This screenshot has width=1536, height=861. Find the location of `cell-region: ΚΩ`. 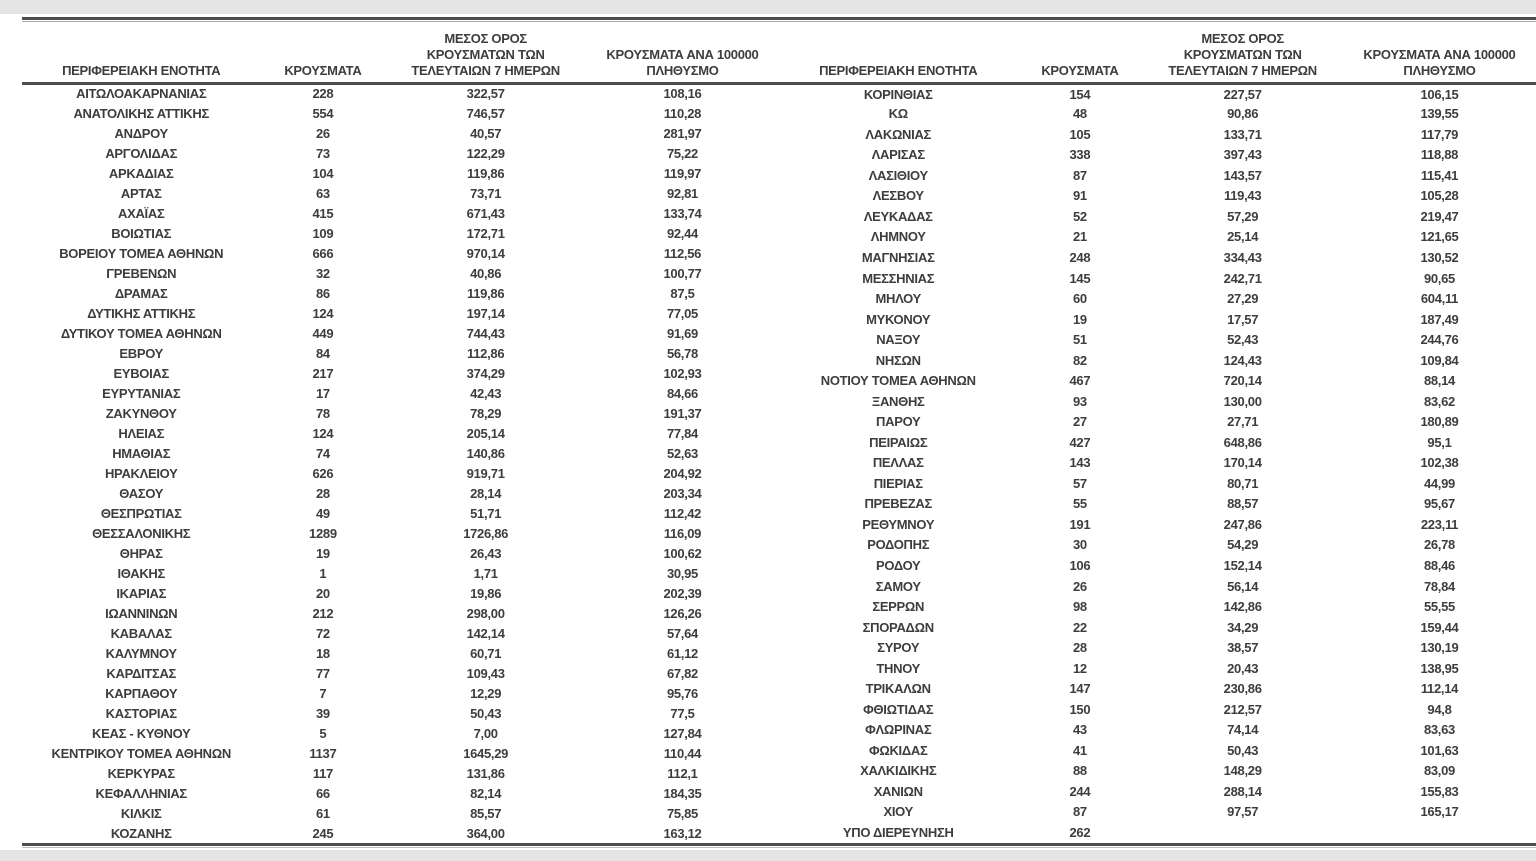

cell-region: ΚΩ is located at coordinates (898, 114).